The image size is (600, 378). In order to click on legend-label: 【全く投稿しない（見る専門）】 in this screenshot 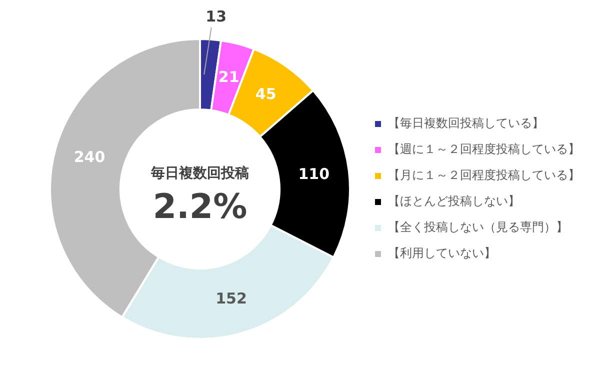, I will do `click(478, 227)`.